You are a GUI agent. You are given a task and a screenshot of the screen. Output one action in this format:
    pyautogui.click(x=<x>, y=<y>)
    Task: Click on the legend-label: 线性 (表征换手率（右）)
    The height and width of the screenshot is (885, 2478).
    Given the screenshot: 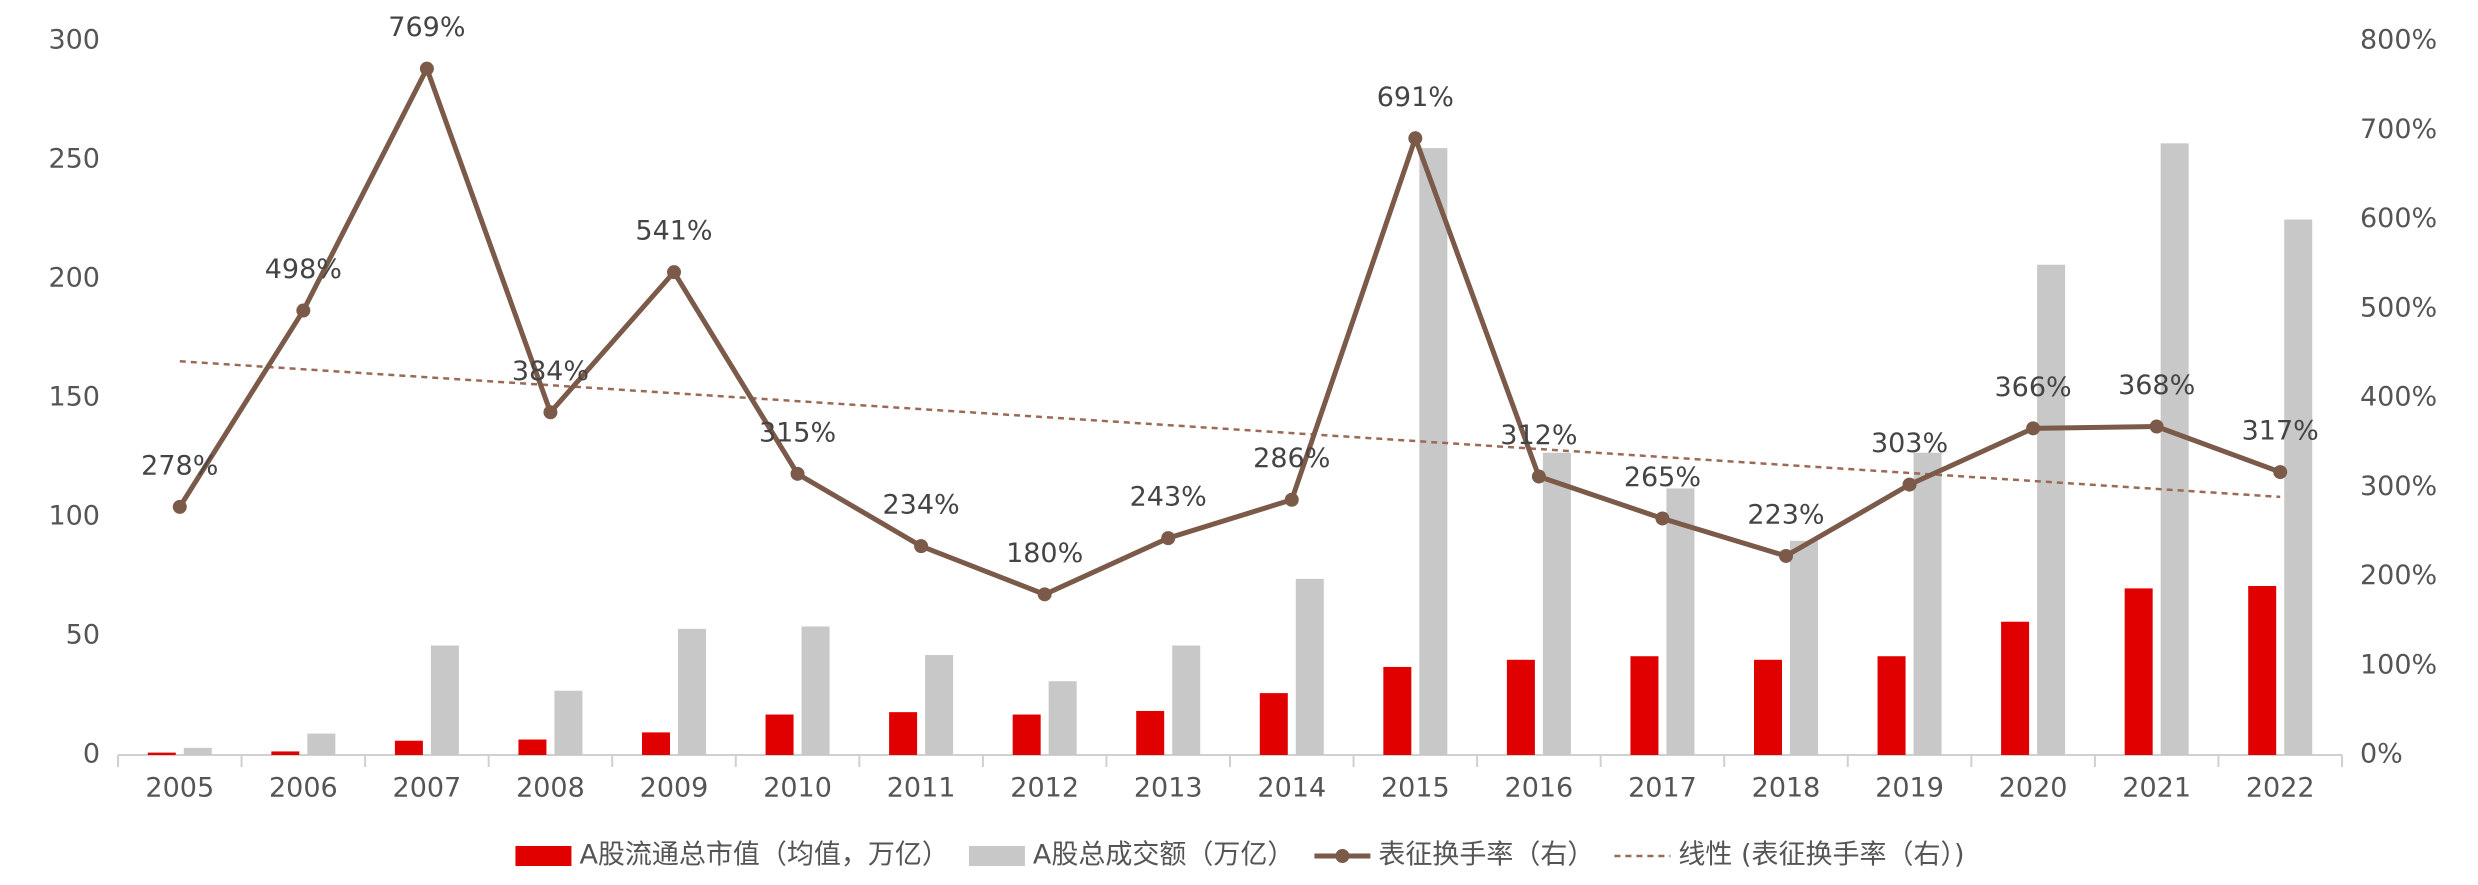 What is the action you would take?
    pyautogui.click(x=1821, y=855)
    